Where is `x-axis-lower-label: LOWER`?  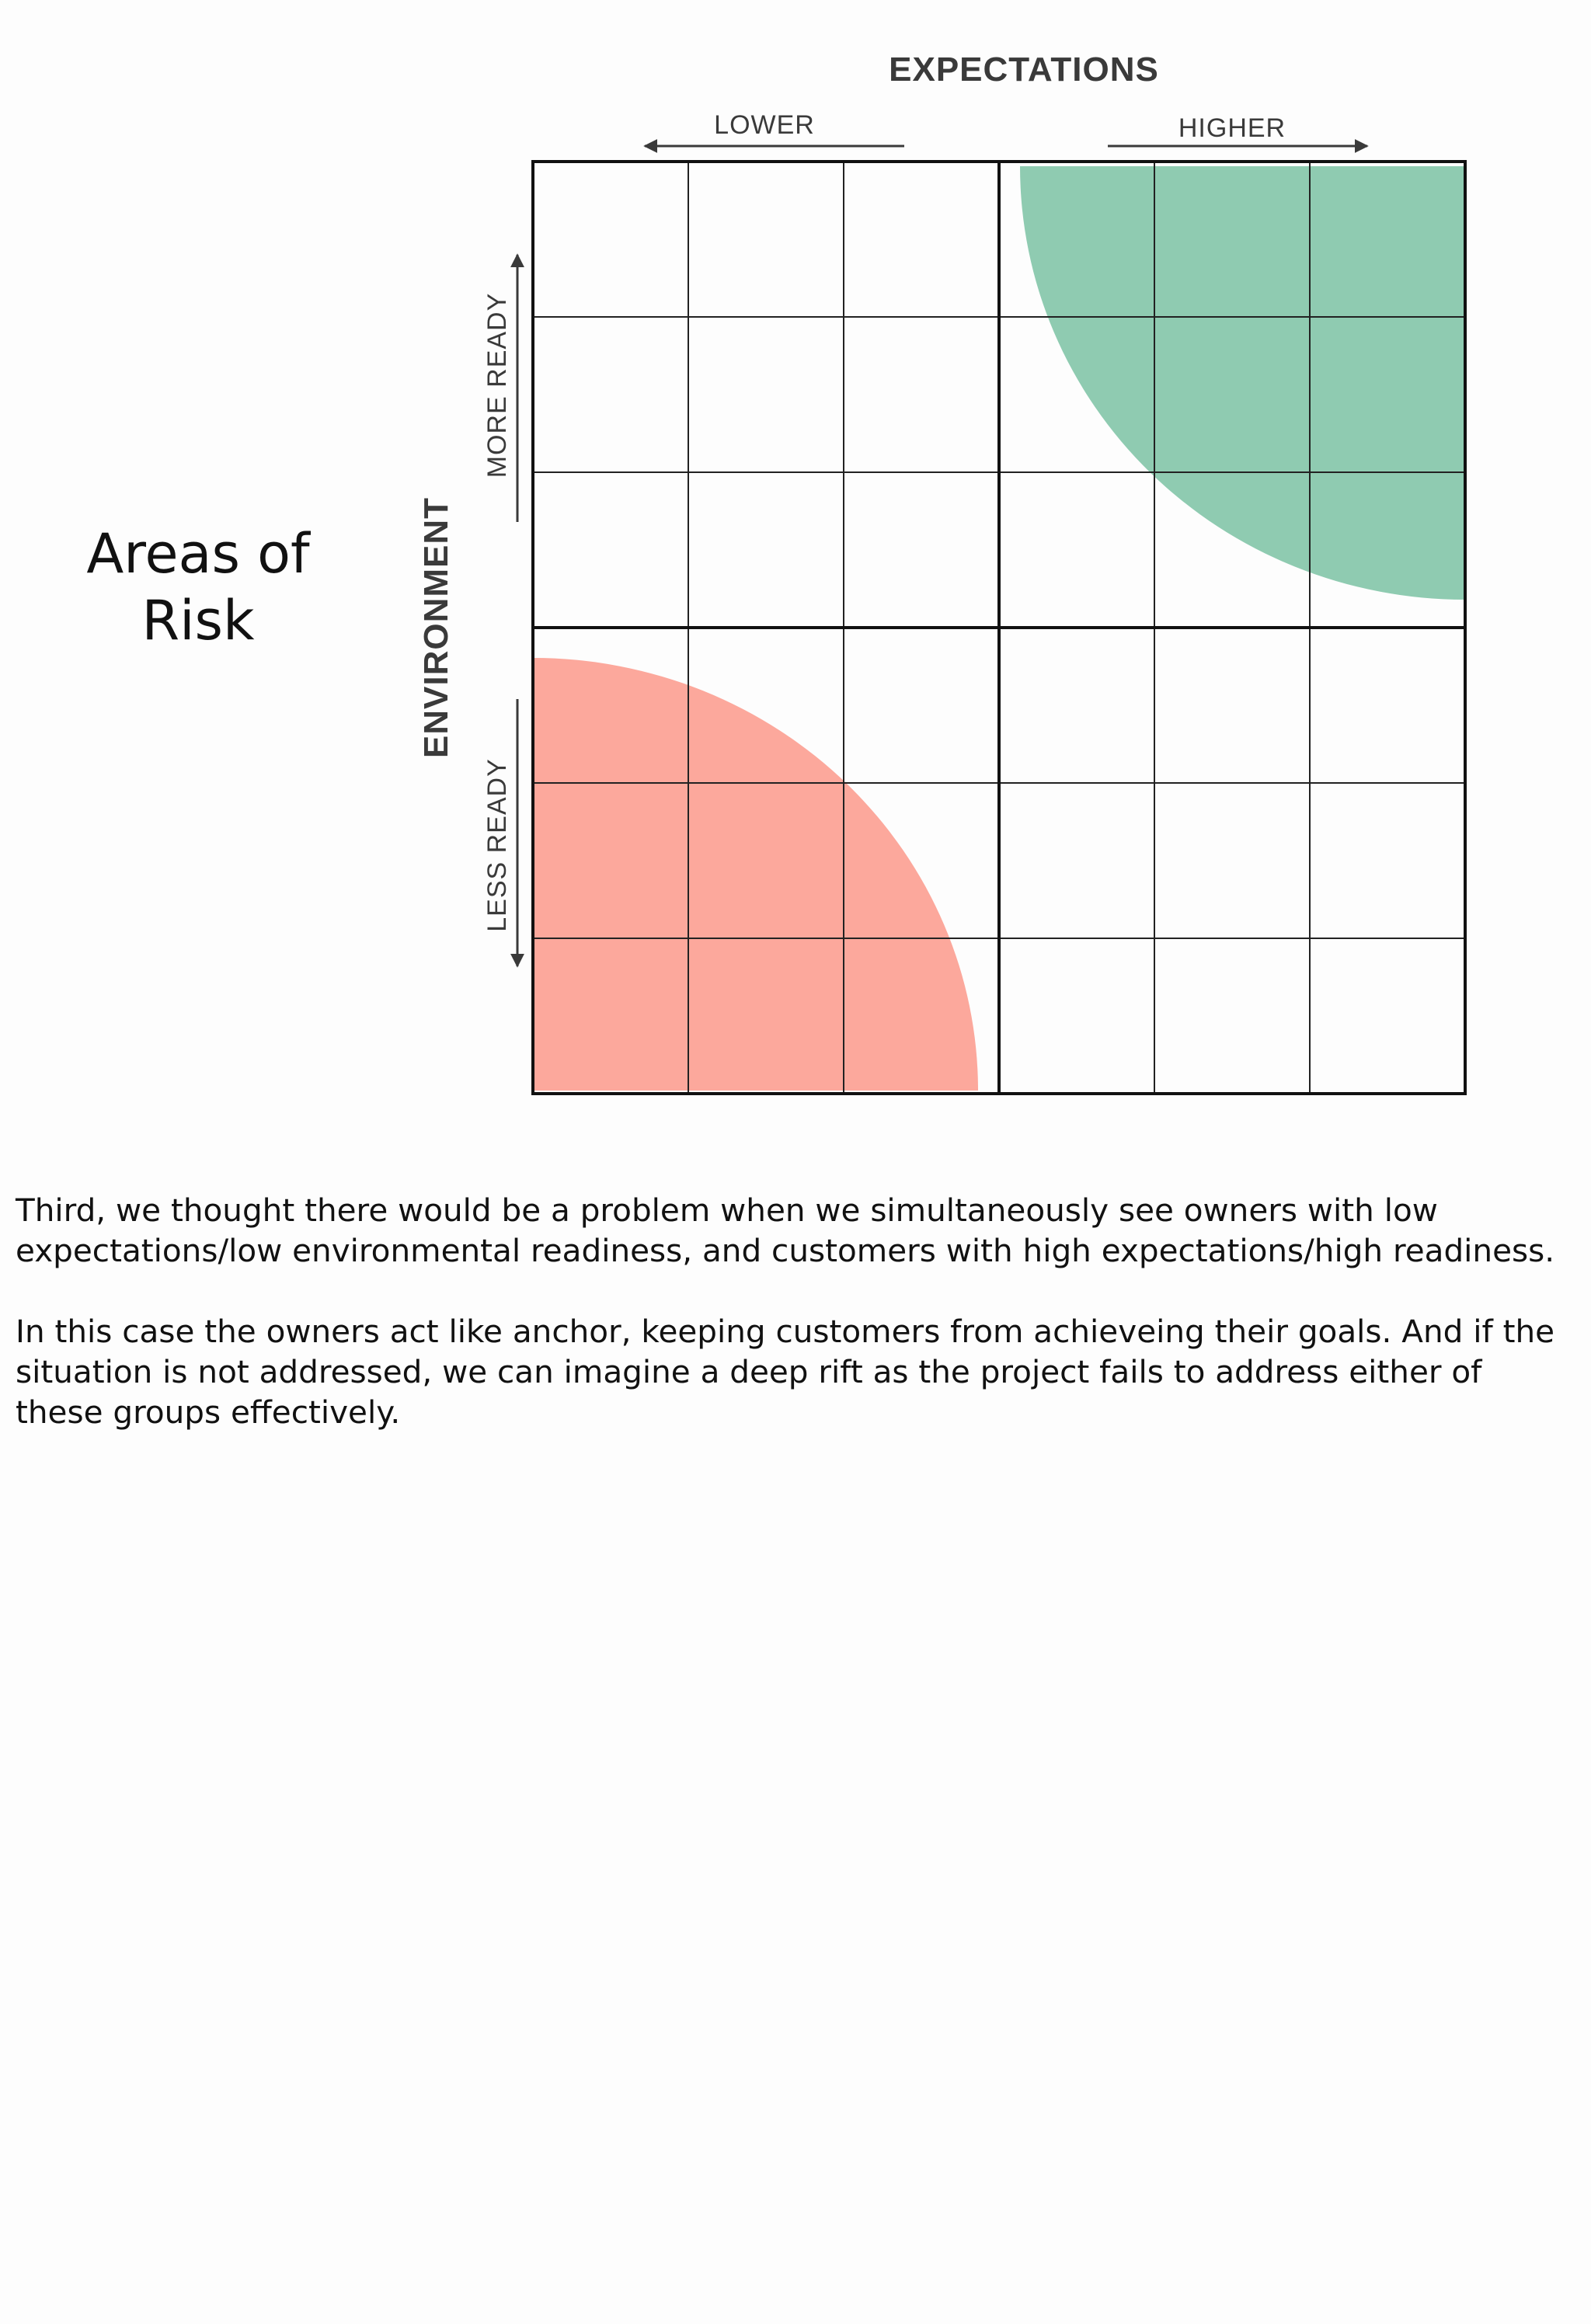 x-axis-lower-label: LOWER is located at coordinates (764, 125).